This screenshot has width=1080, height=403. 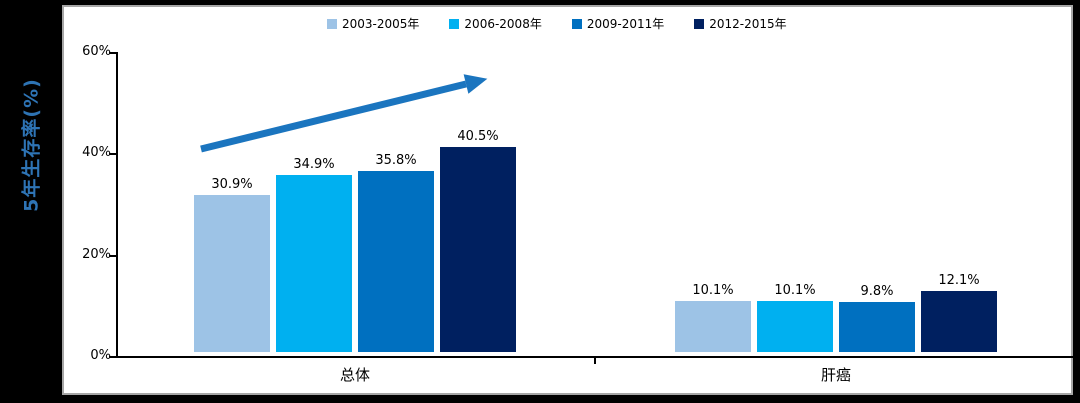 I want to click on legend-item-2006-2008年: 2006-2008年, so click(x=495, y=23).